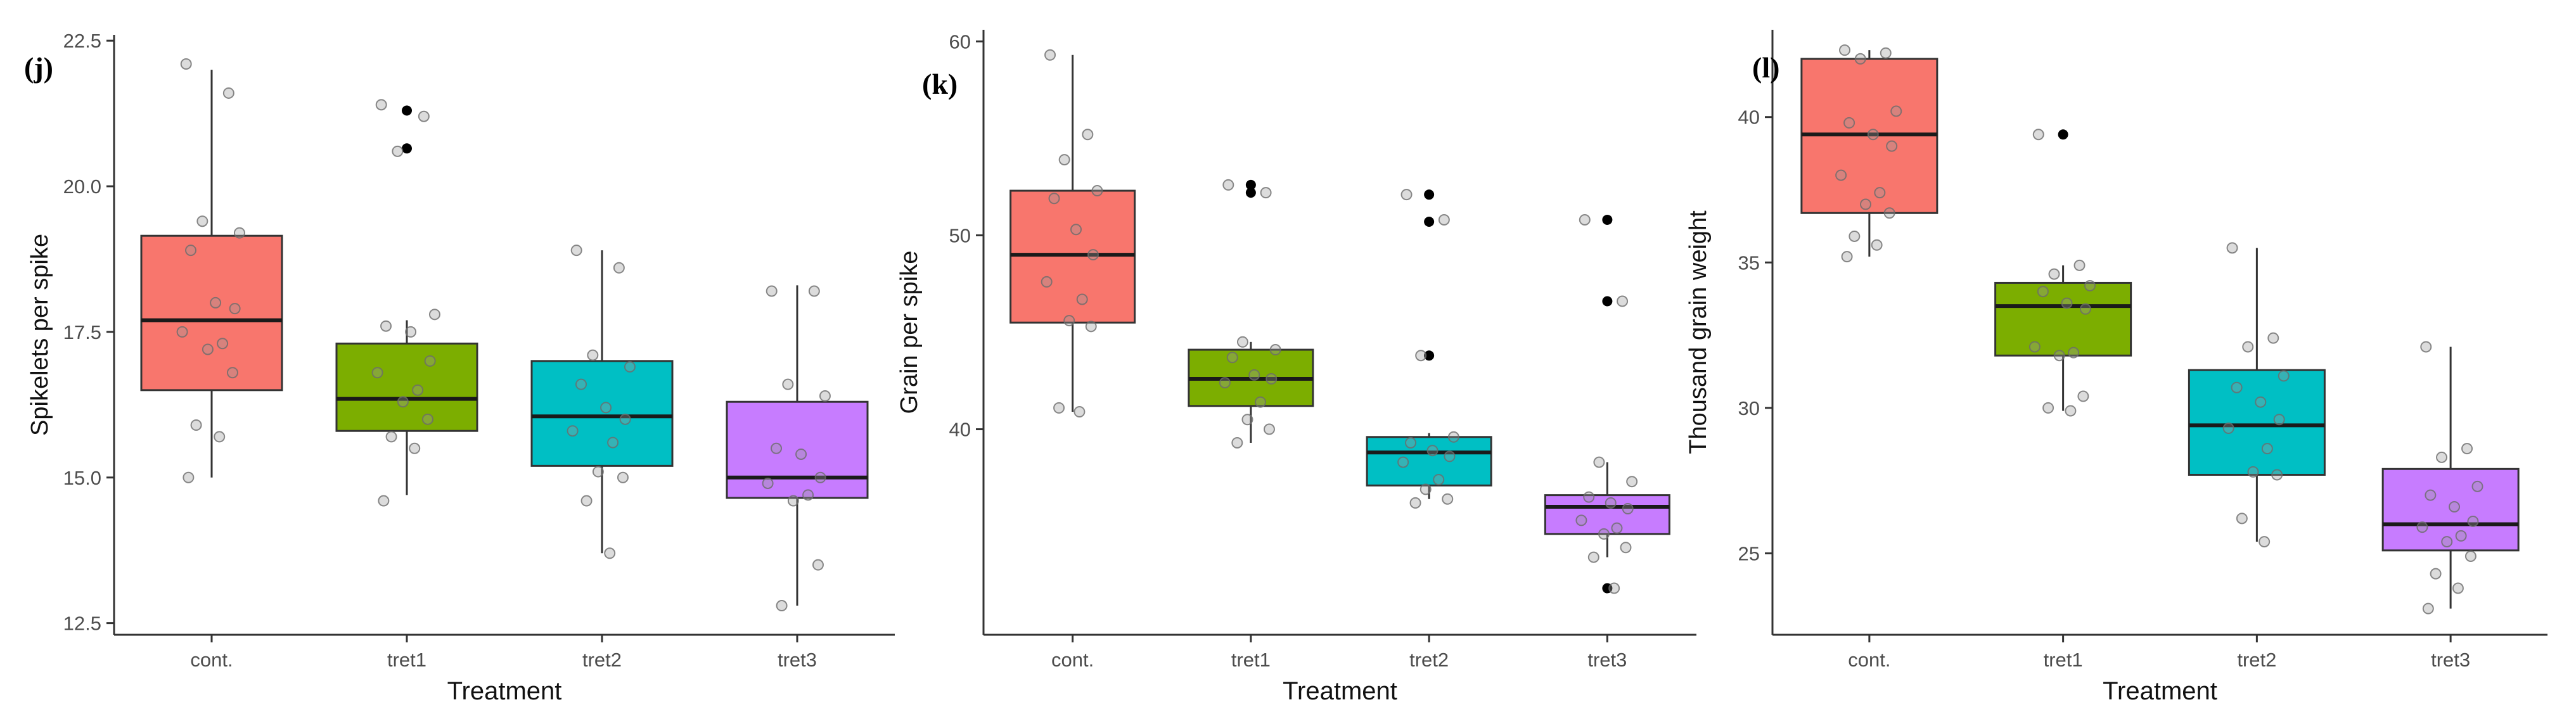 The height and width of the screenshot is (726, 2576). I want to click on panel-label: (j), so click(38, 67).